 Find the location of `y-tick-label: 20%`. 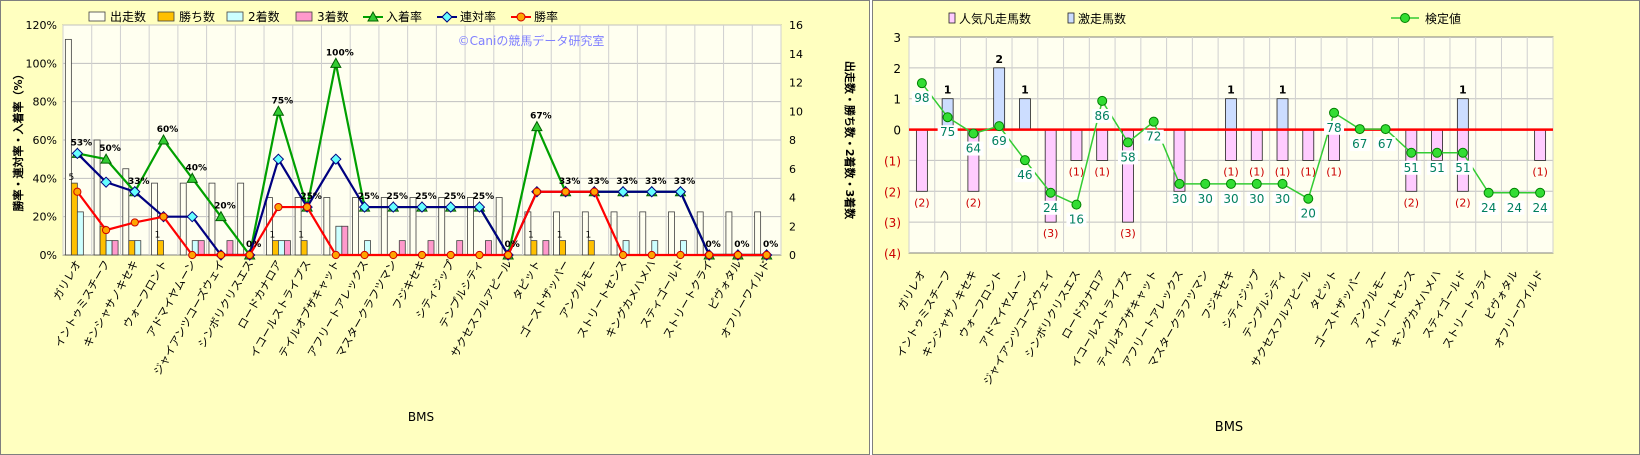

y-tick-label: 20% is located at coordinates (45, 217).